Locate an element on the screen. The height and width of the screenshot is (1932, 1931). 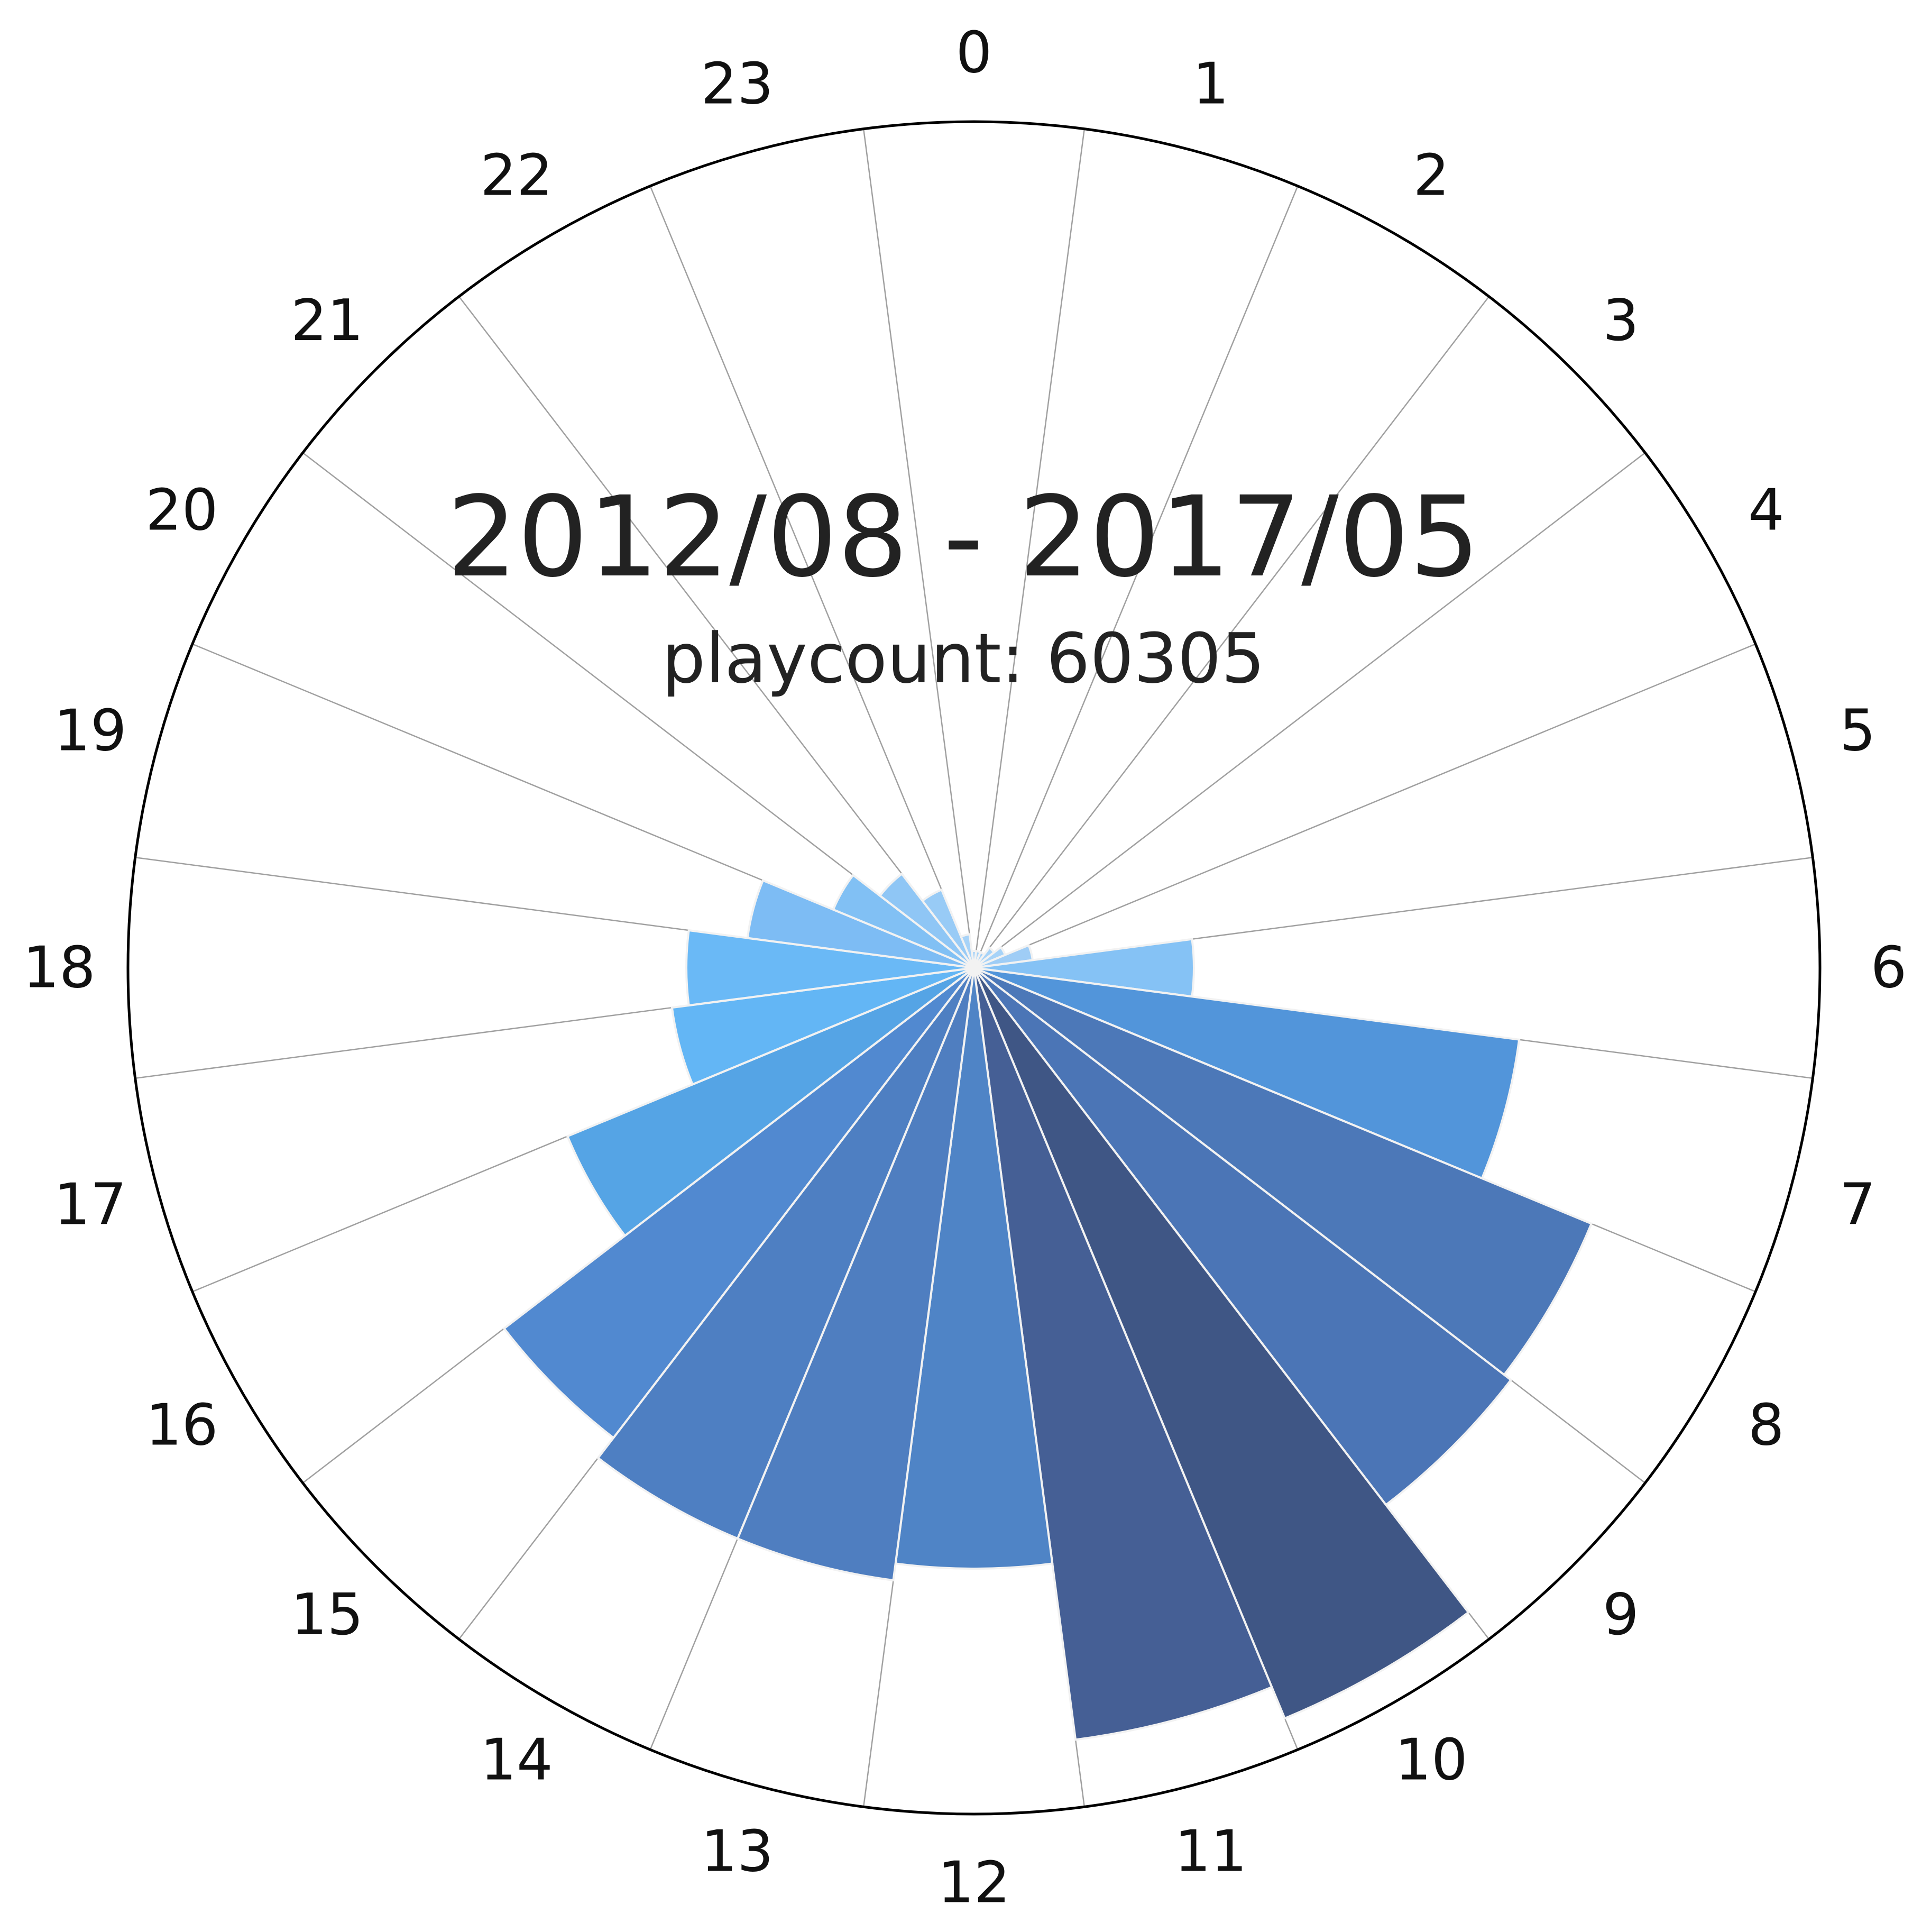
hour-label-21: 21 is located at coordinates (327, 321).